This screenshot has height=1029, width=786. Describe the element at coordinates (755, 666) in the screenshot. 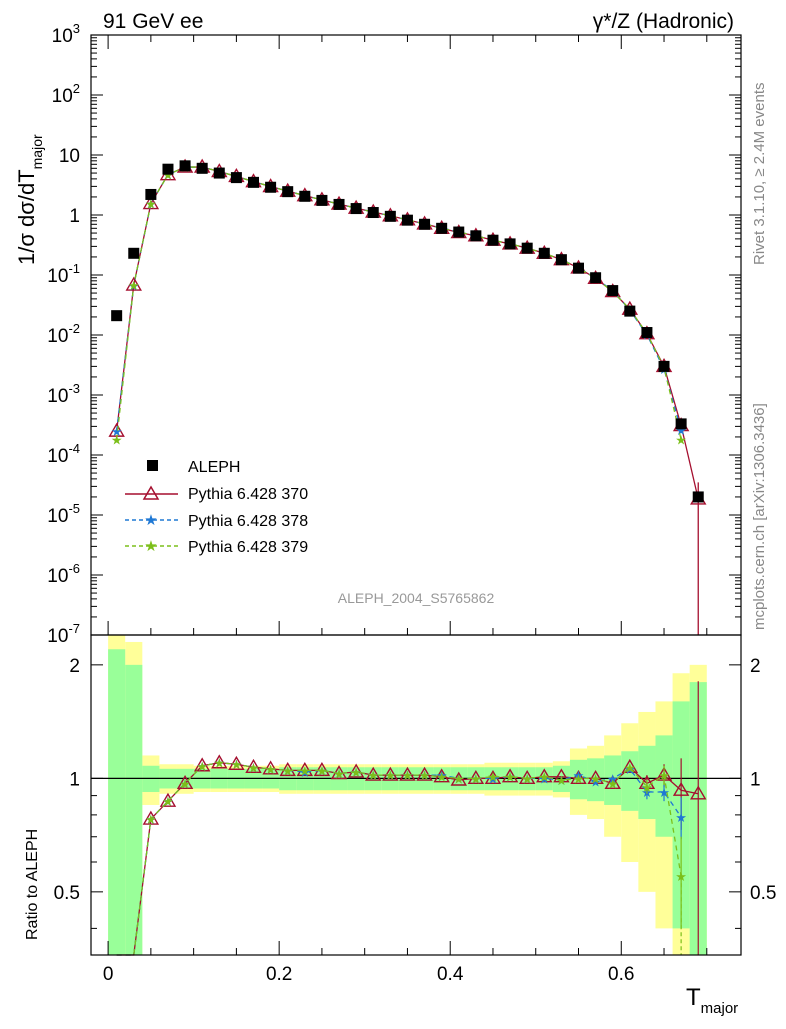

I see `ratio-tick-label-right: 2` at that location.